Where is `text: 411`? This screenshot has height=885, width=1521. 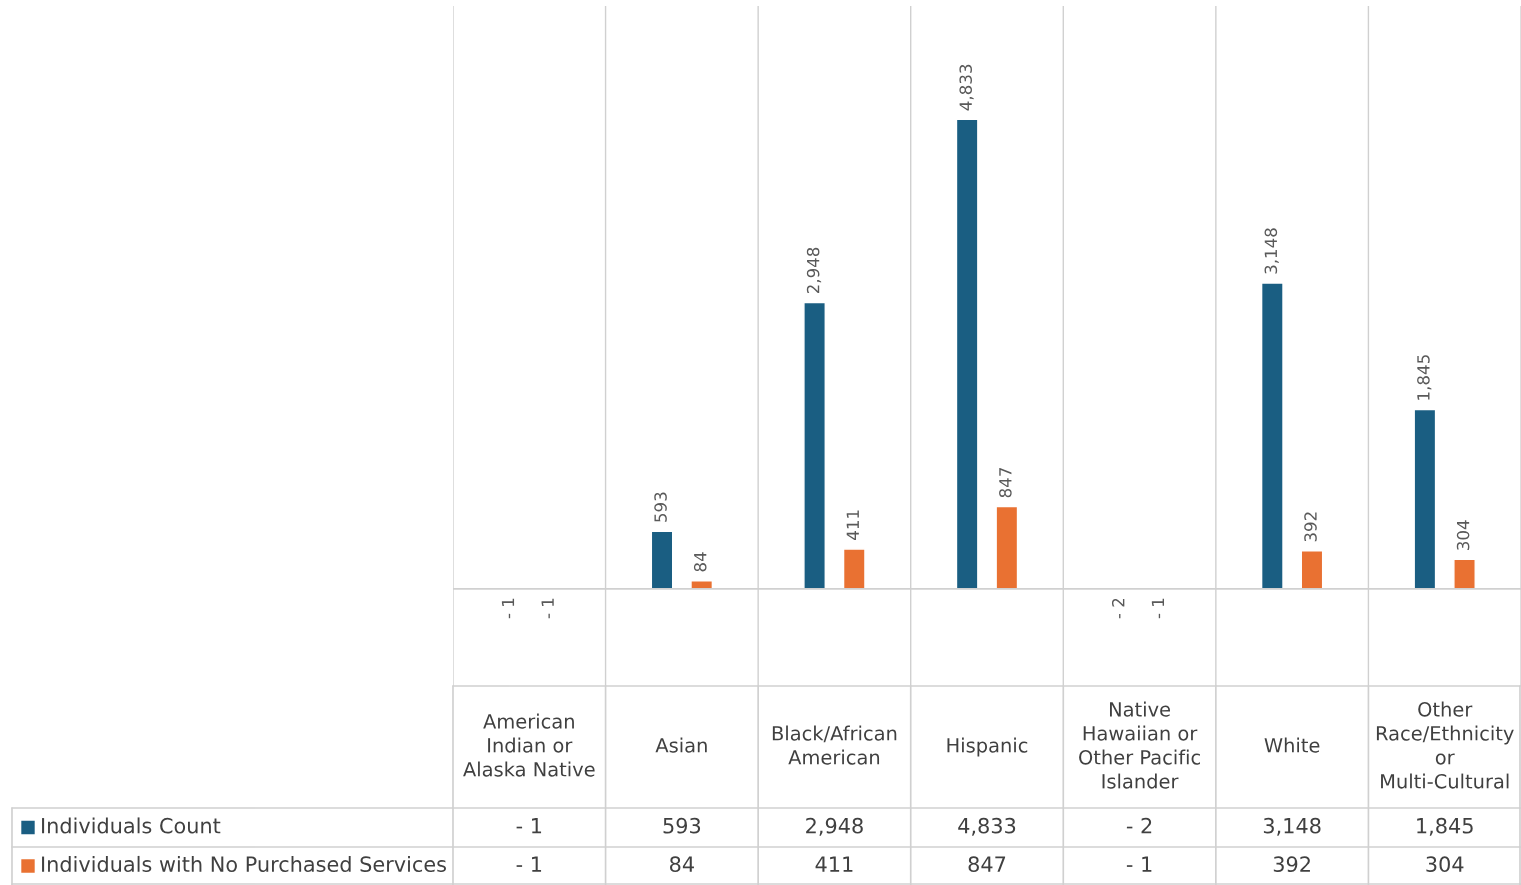 text: 411 is located at coordinates (852, 525).